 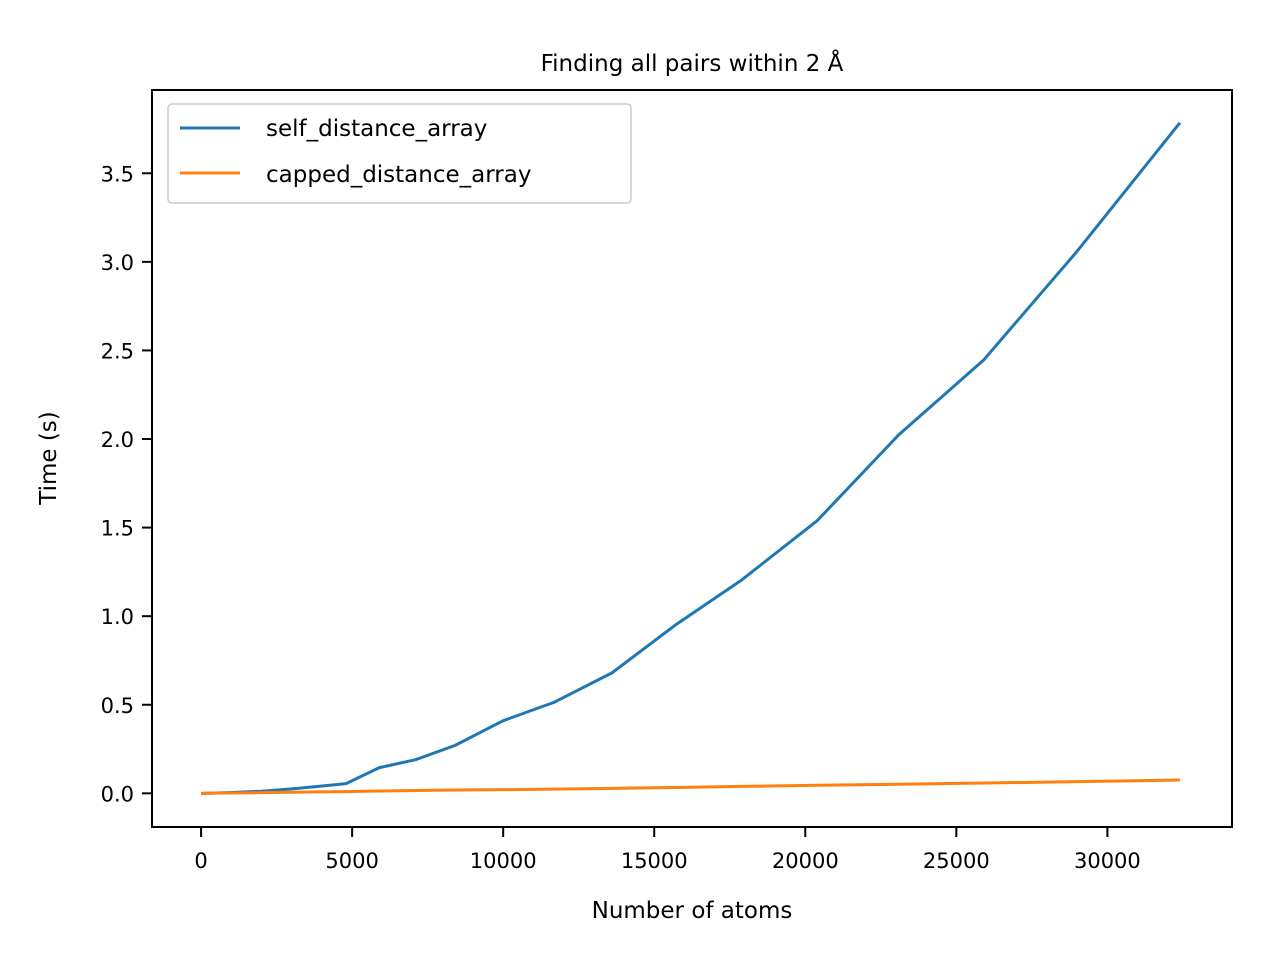 What do you see at coordinates (1107, 861) in the screenshot?
I see `x-tick-label: 30000` at bounding box center [1107, 861].